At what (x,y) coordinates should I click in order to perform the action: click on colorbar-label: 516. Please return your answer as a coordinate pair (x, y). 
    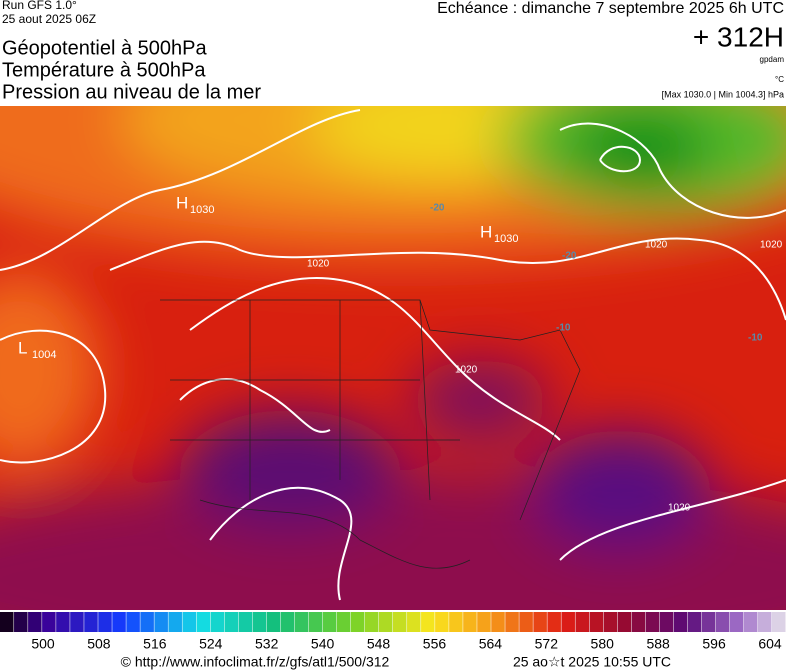
    Looking at the image, I should click on (155, 644).